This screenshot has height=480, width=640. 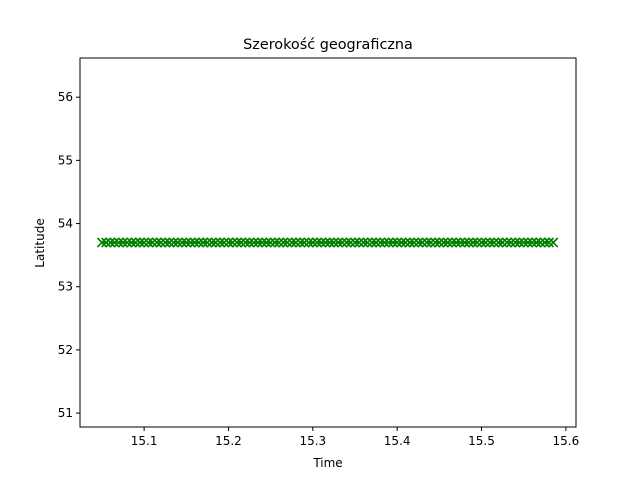 What do you see at coordinates (228, 441) in the screenshot?
I see `x-tick-label: 15.2` at bounding box center [228, 441].